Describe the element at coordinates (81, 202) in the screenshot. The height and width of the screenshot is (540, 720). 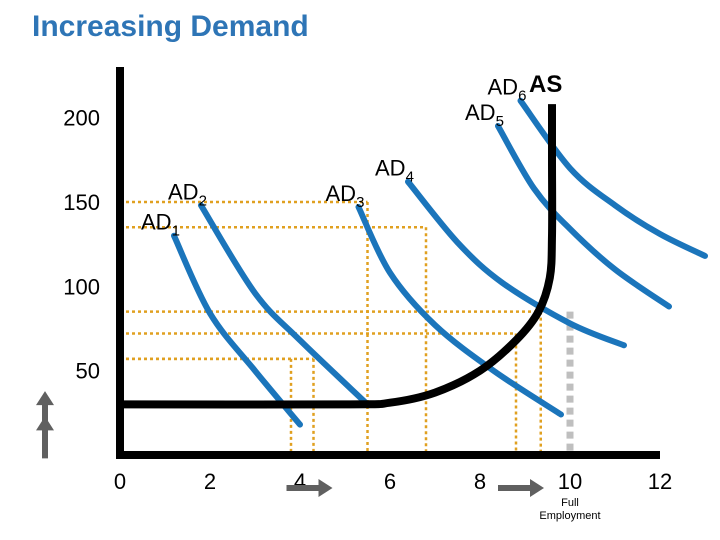
I see `y-tick-label-150: 150` at that location.